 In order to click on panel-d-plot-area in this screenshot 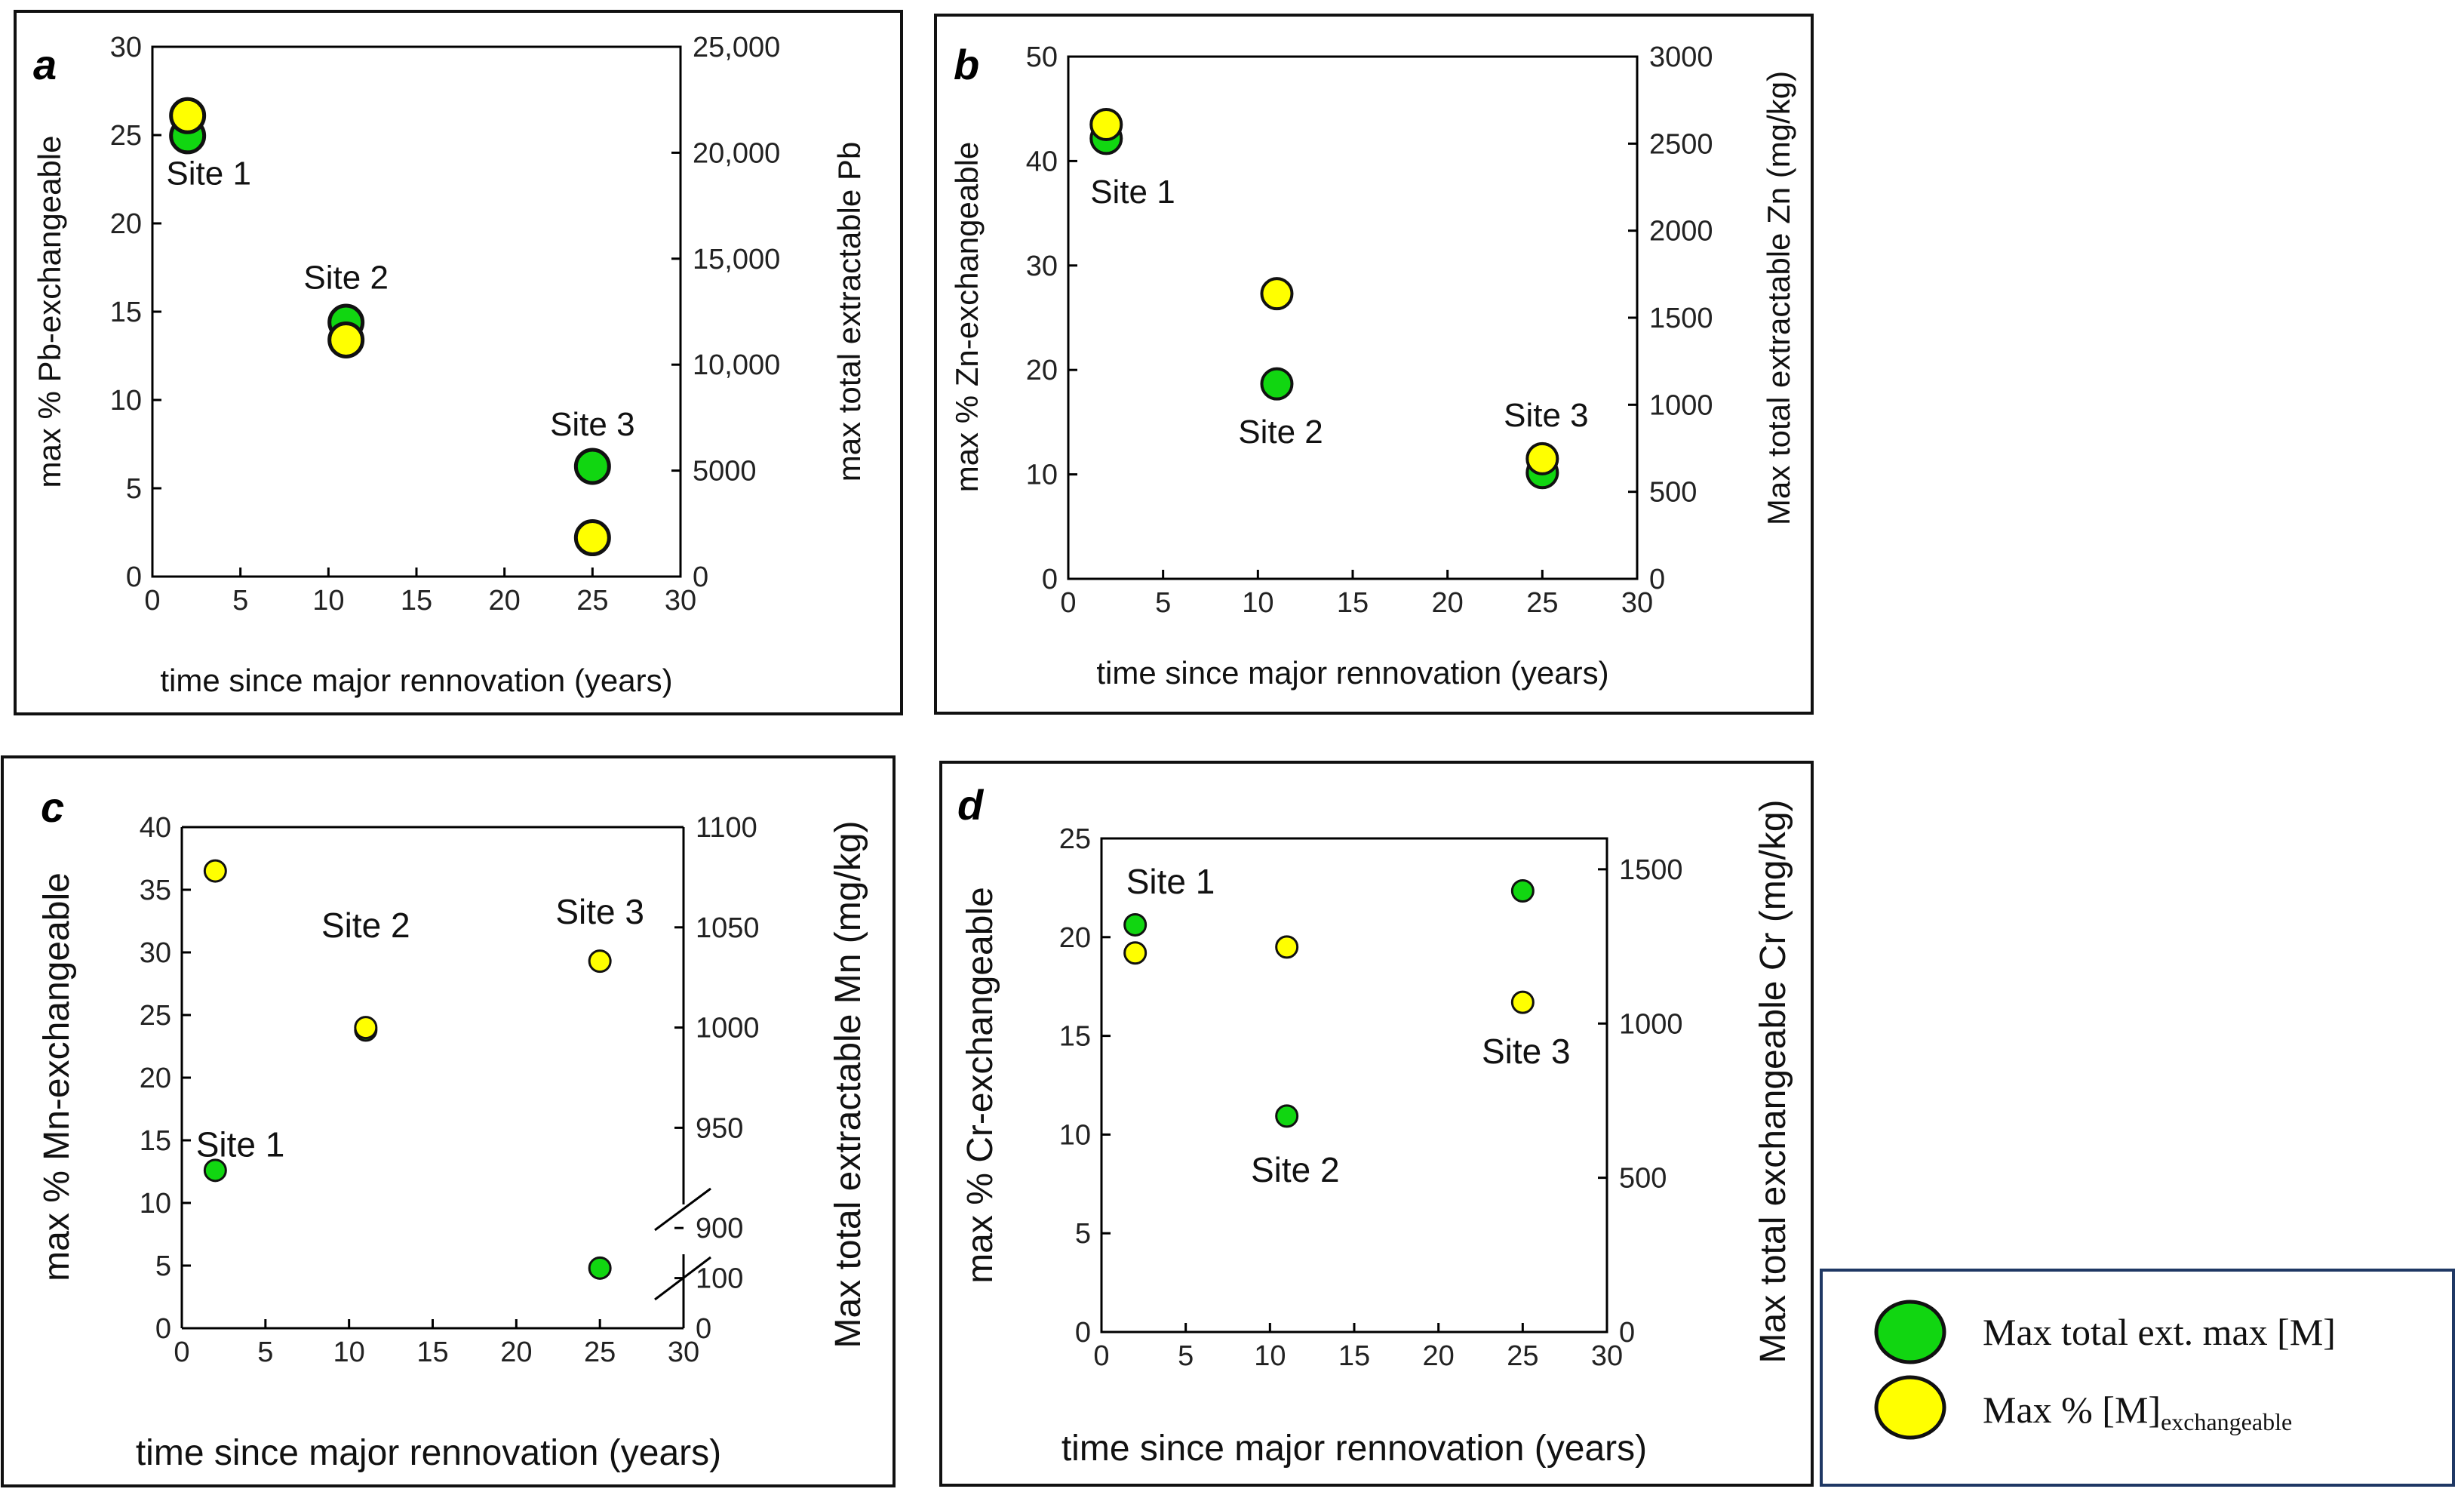, I will do `click(1354, 1085)`.